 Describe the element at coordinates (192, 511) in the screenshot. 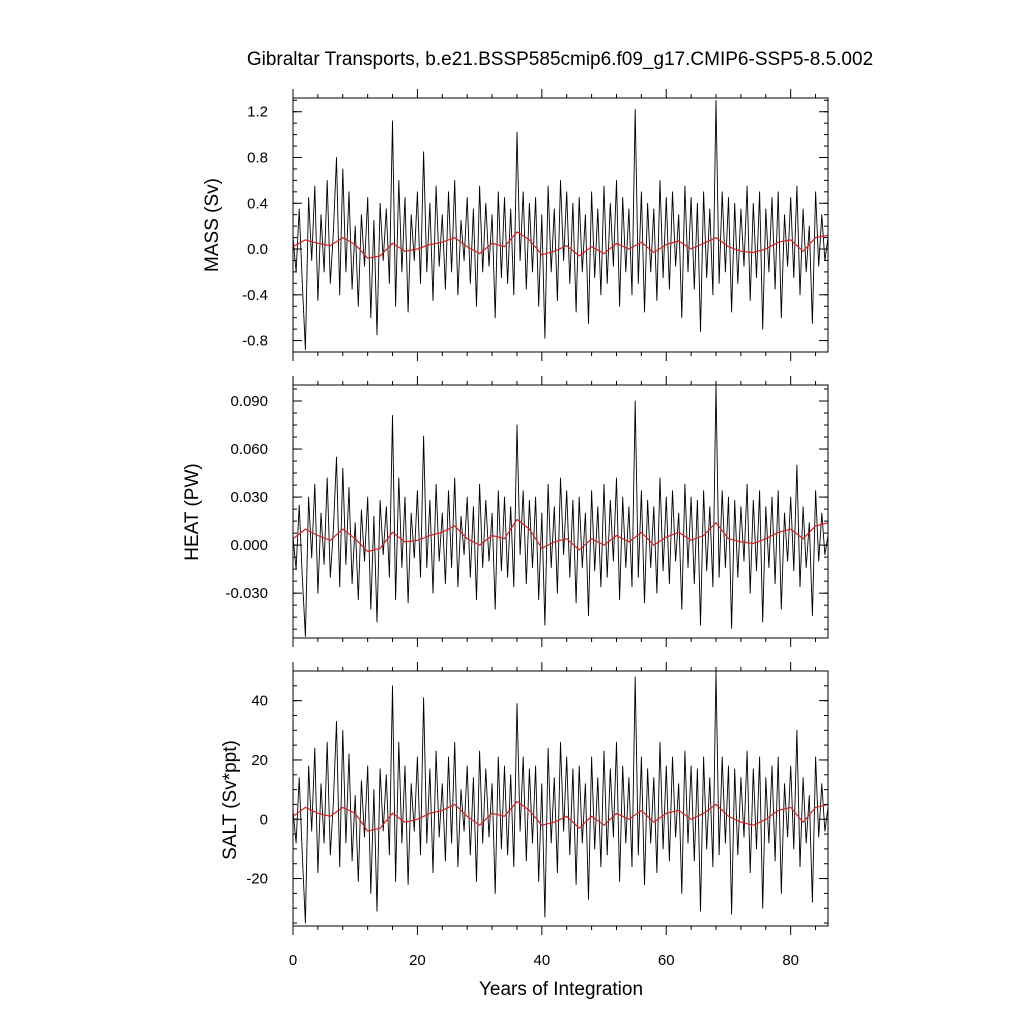

I see `heat-ylabel: HEAT (PW)` at that location.